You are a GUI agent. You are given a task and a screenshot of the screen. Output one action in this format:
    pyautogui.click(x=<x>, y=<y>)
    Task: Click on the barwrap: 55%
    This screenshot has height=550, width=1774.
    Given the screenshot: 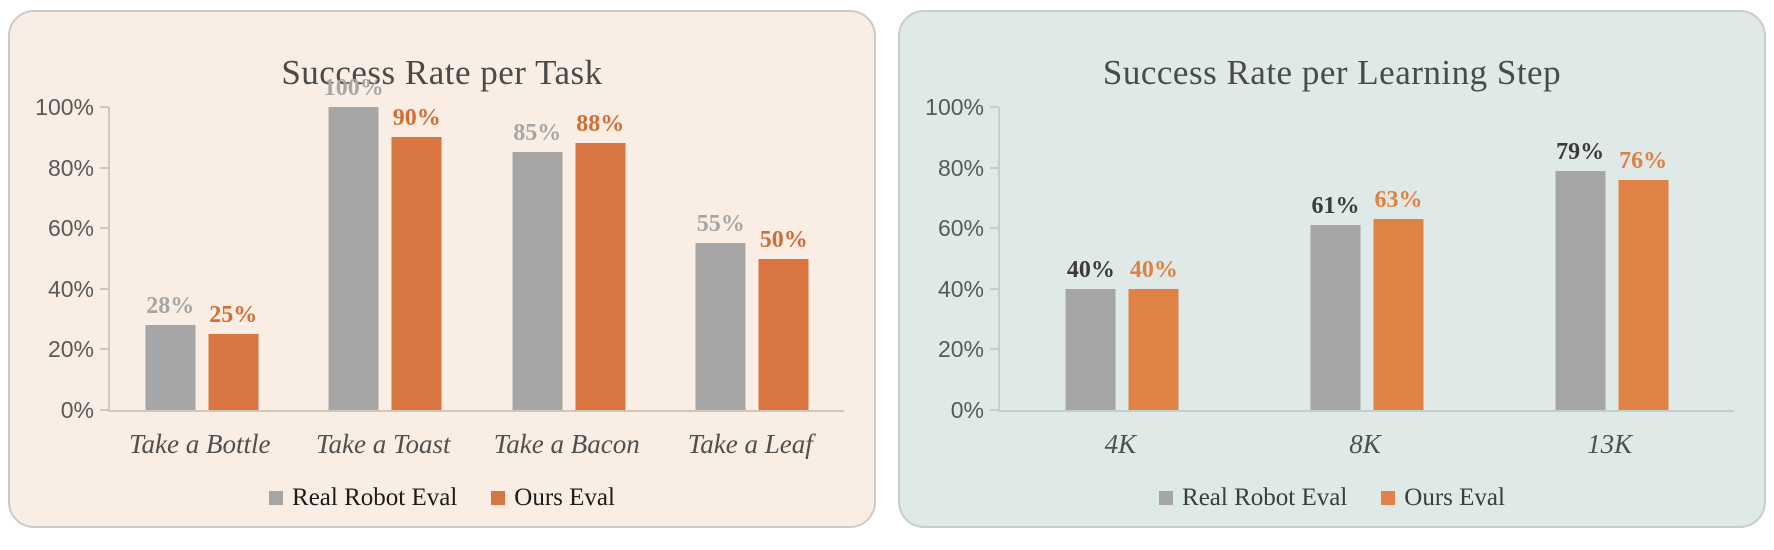 What is the action you would take?
    pyautogui.click(x=720, y=258)
    